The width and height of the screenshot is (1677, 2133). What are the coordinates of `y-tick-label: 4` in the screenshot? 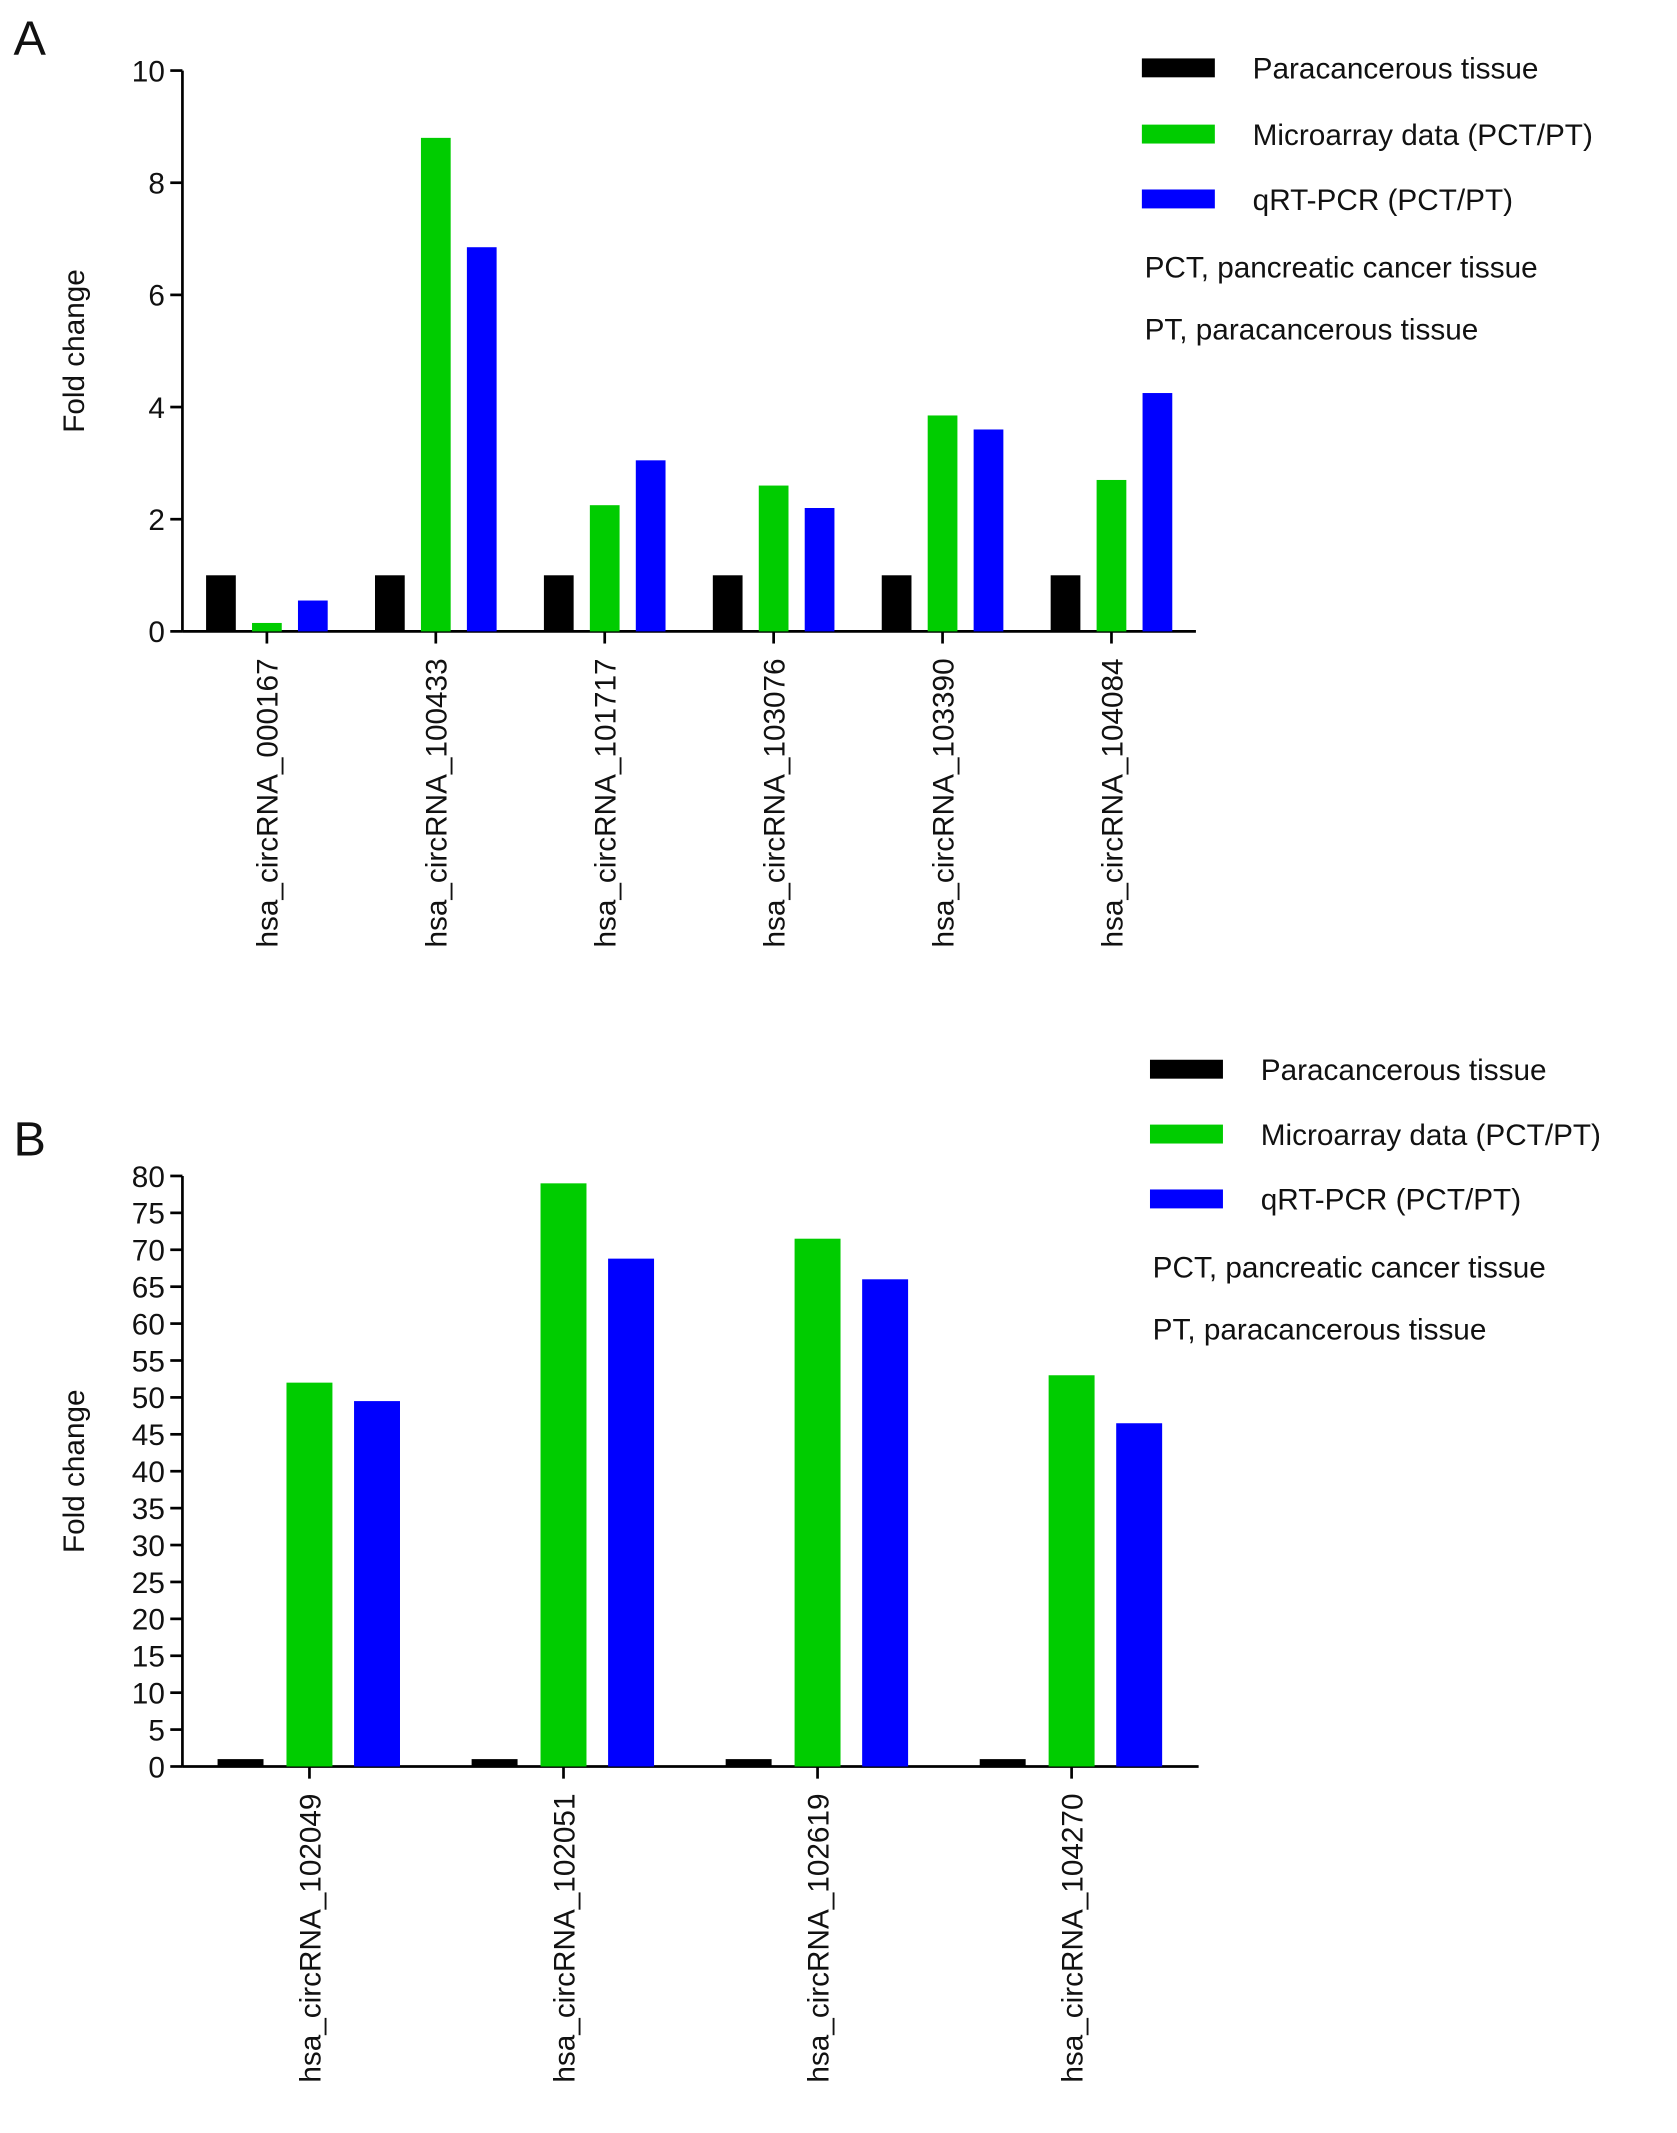 It's located at (156, 408).